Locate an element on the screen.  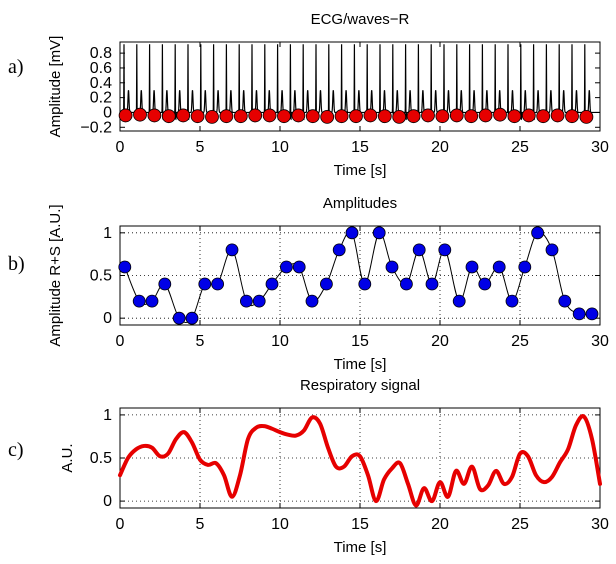
panel-b-x-tick-label: 20 is located at coordinates (440, 341).